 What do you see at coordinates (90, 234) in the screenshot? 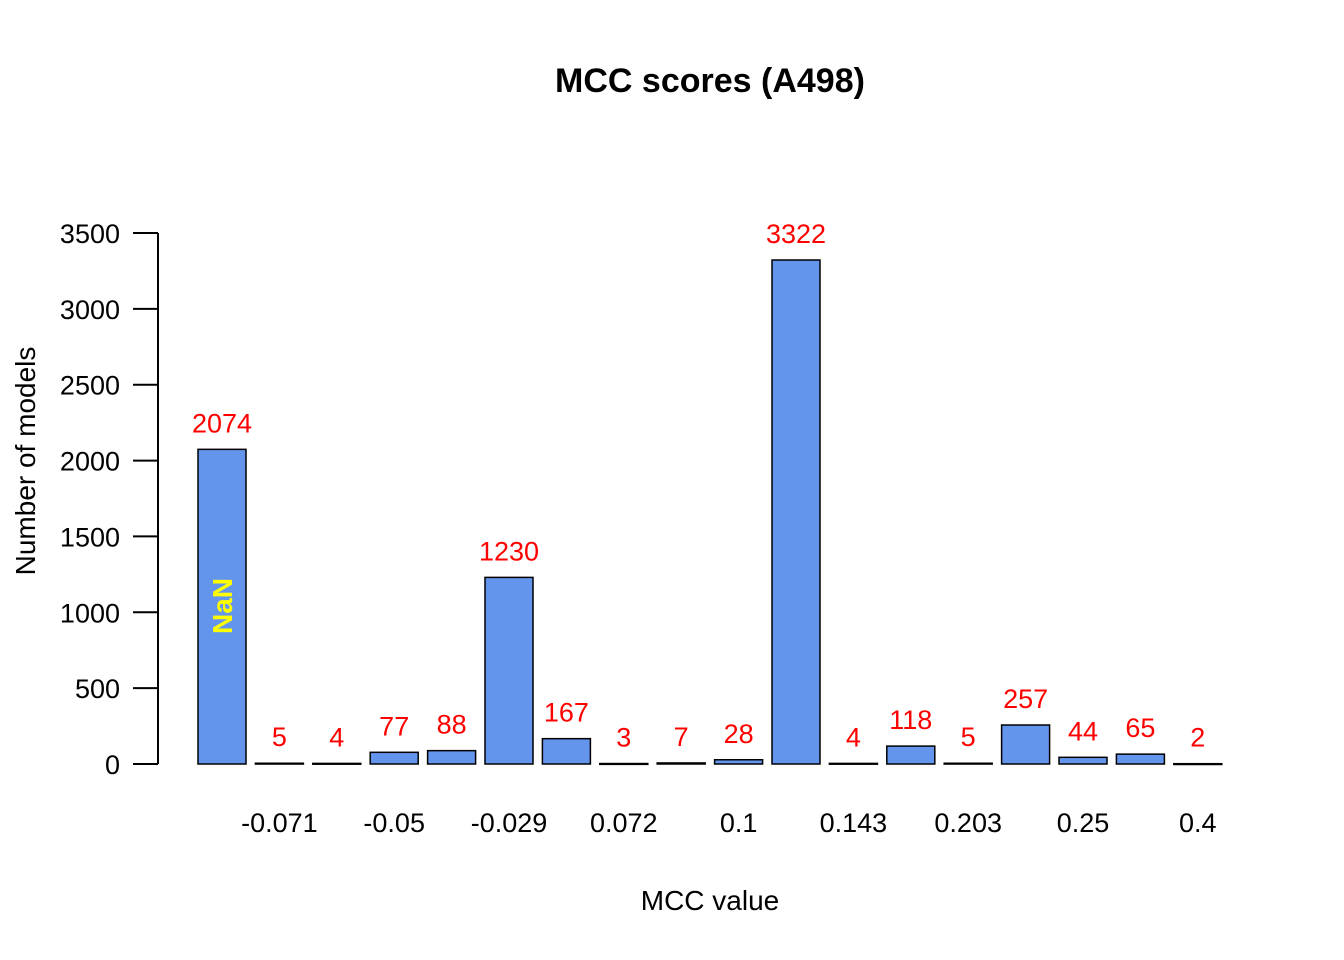
I see `y-tick-label: 3500` at bounding box center [90, 234].